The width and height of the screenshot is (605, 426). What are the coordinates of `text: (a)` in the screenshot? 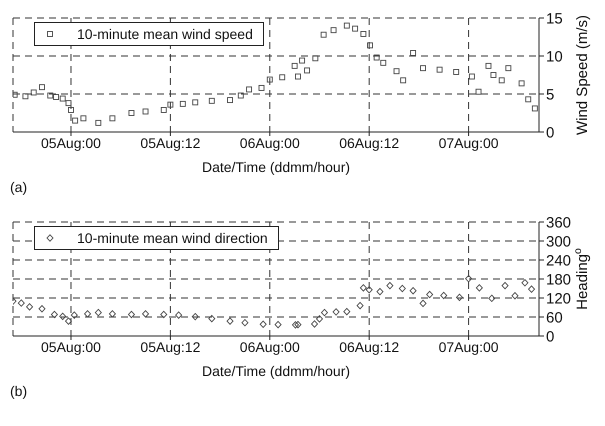 It's located at (19, 187).